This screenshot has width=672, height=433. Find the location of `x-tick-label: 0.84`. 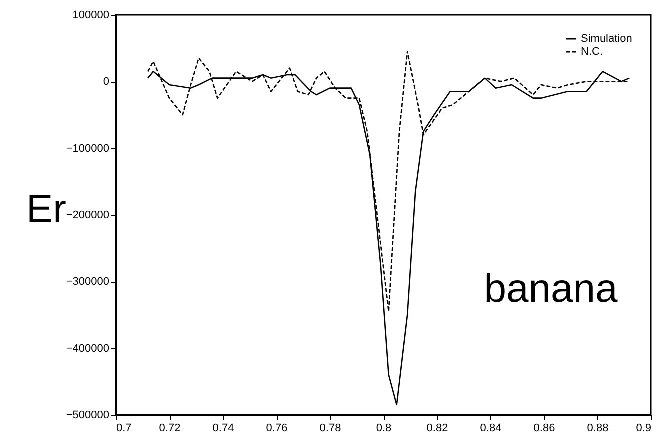

x-tick-label: 0.84 is located at coordinates (491, 427).